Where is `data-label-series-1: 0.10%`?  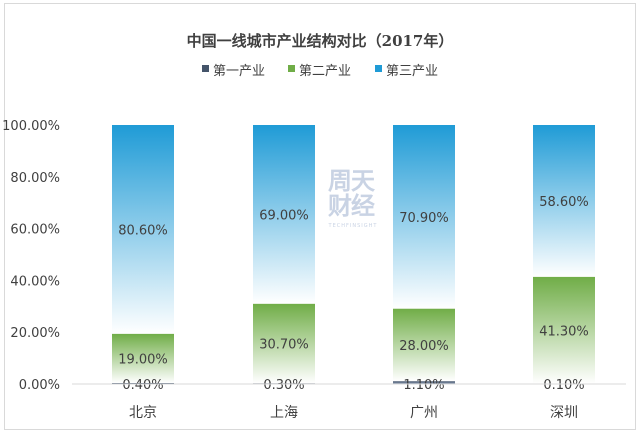 data-label-series-1: 0.10% is located at coordinates (563, 385).